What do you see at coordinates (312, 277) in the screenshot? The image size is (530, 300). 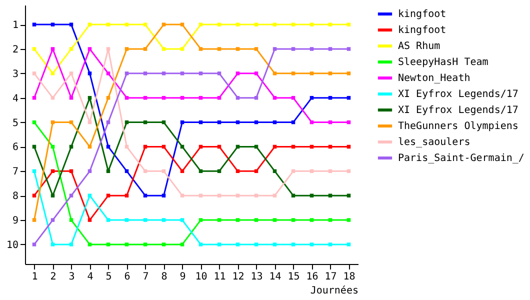 I see `x-tick-label: 16` at bounding box center [312, 277].